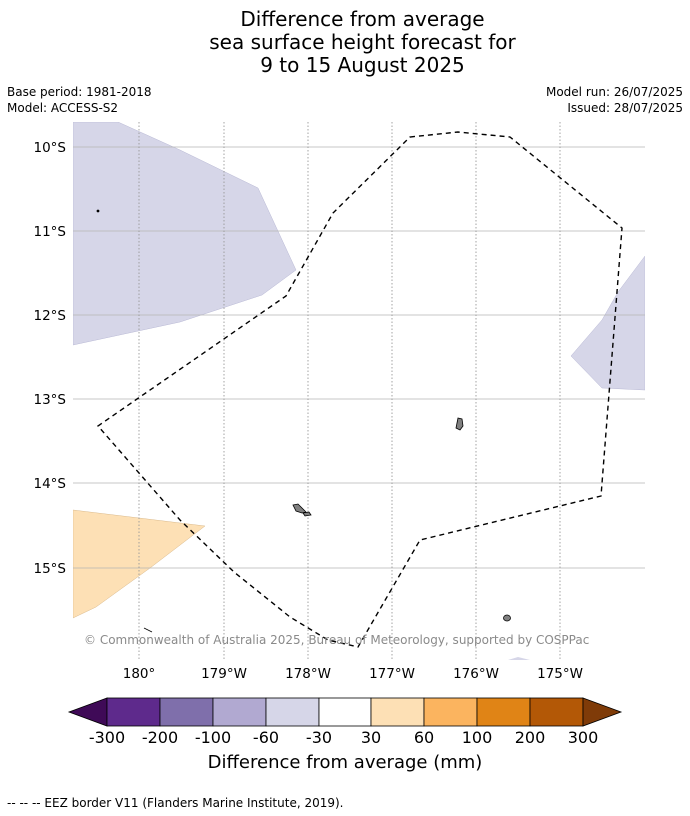  I want to click on lat-label-13s: 13°S, so click(50, 400).